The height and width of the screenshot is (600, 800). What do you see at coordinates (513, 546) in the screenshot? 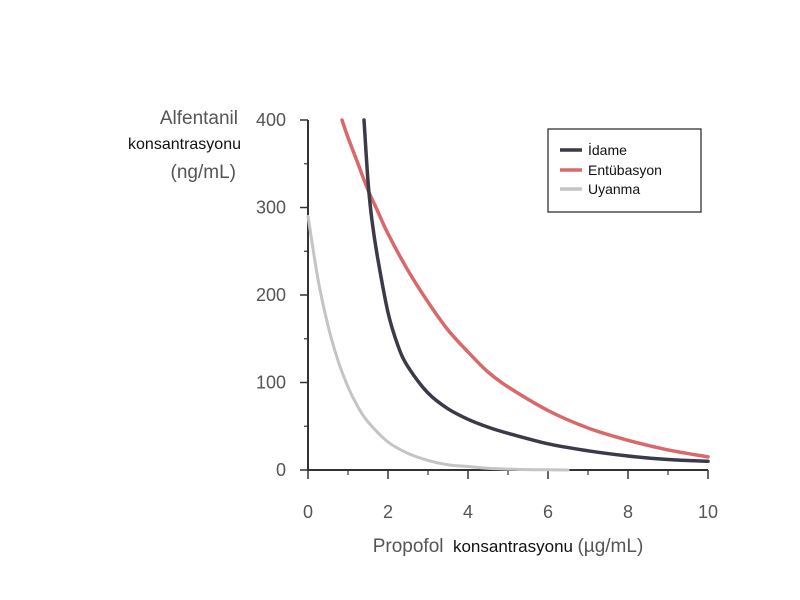
I see `x-axis-label-part-2: konsantrasyonu` at bounding box center [513, 546].